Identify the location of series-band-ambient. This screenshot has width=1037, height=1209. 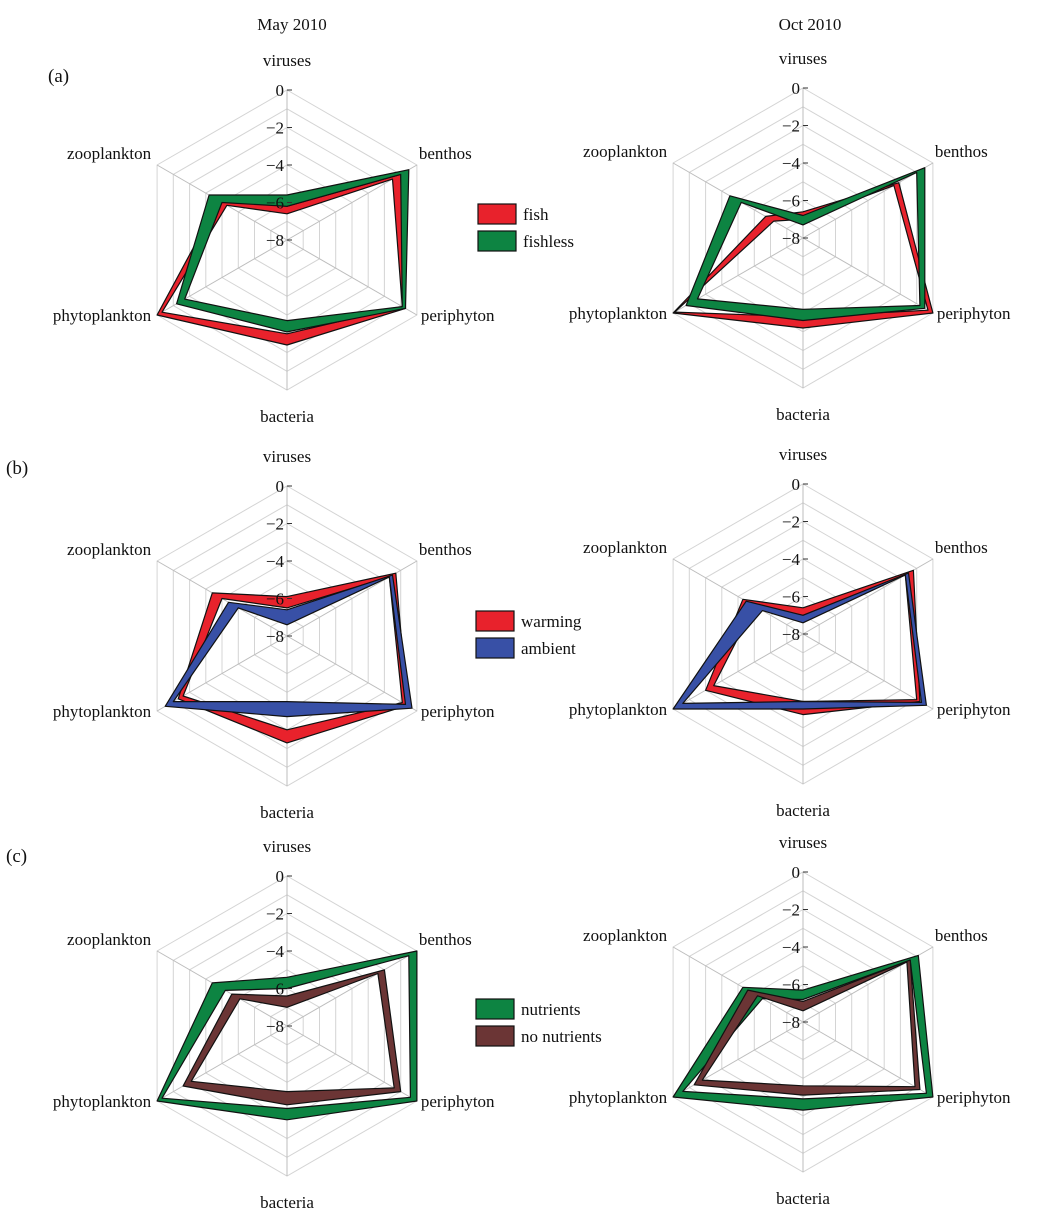
(288, 646).